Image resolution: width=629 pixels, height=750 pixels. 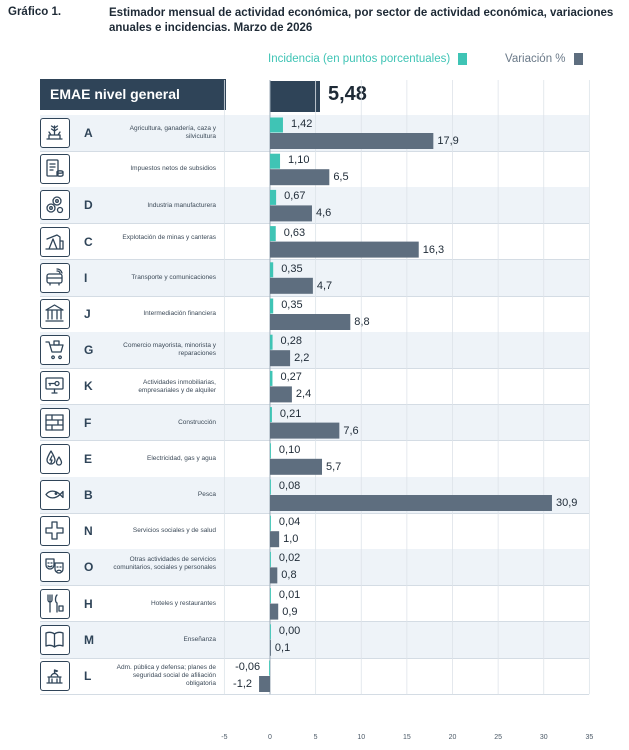 I want to click on x-tick-label: 20, so click(x=452, y=737).